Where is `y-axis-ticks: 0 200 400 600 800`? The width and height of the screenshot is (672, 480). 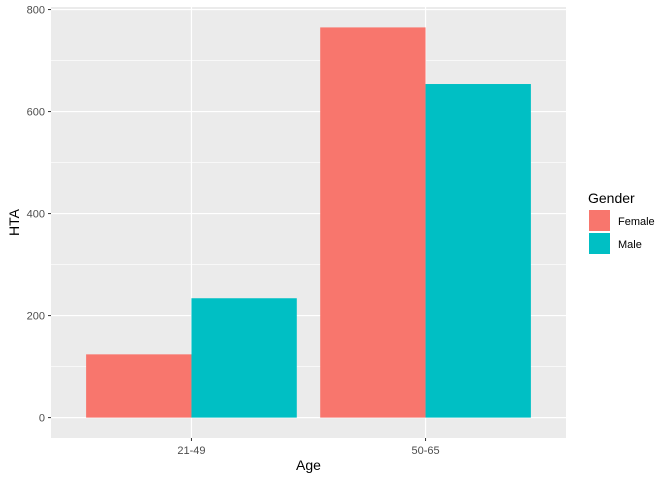 y-axis-ticks: 0 200 400 600 800 is located at coordinates (39, 215).